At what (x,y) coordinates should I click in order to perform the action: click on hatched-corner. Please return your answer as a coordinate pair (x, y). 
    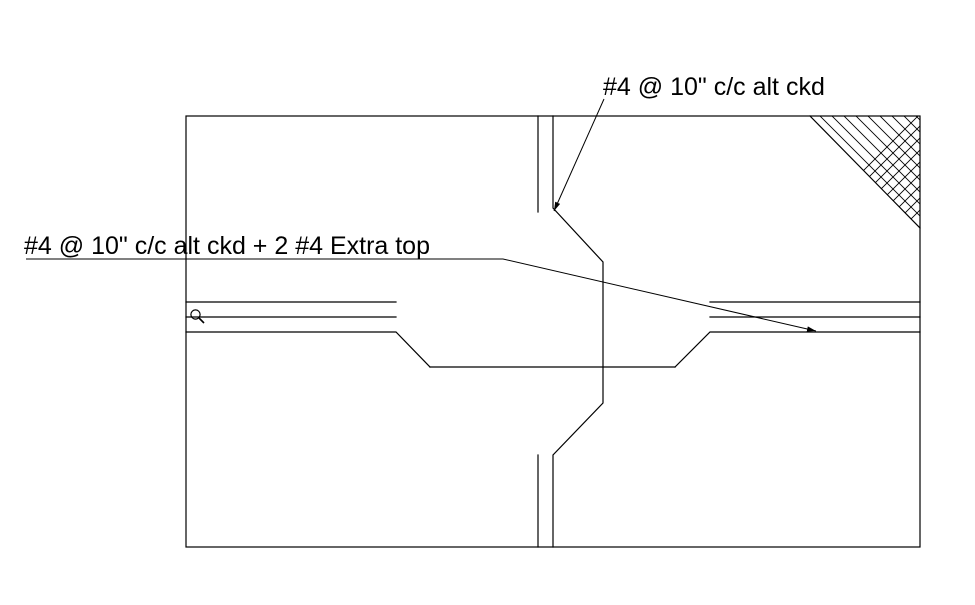
    Looking at the image, I should click on (865, 172).